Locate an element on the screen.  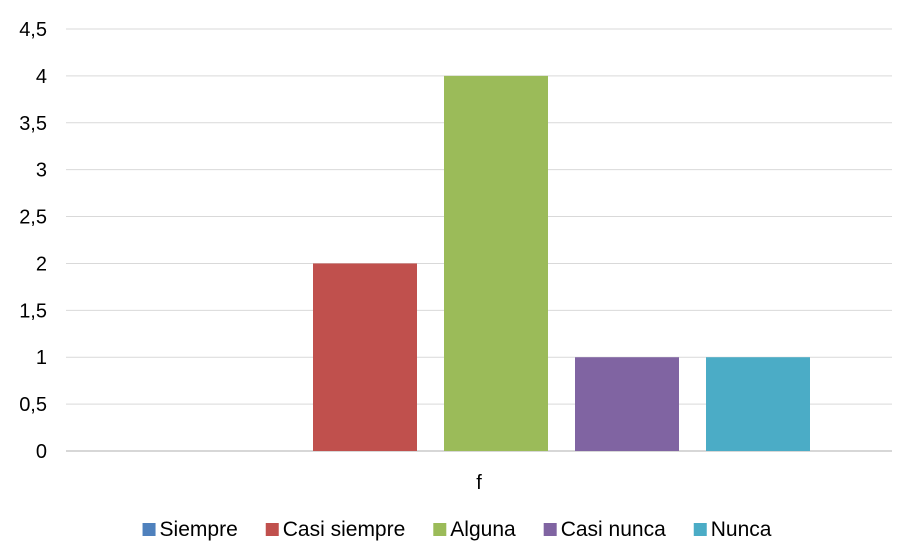
y-tick-label: 1,5 is located at coordinates (33, 311).